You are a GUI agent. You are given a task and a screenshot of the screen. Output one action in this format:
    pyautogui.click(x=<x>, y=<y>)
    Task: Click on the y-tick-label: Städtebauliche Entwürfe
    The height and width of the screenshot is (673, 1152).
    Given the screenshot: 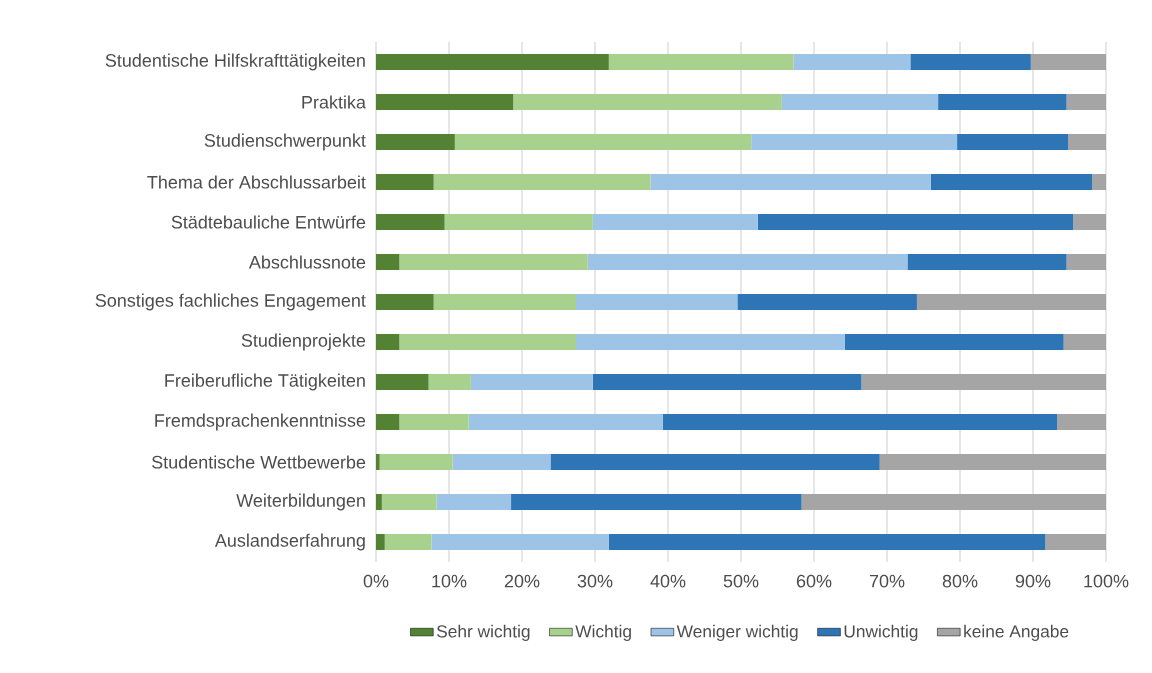 What is the action you would take?
    pyautogui.click(x=268, y=222)
    